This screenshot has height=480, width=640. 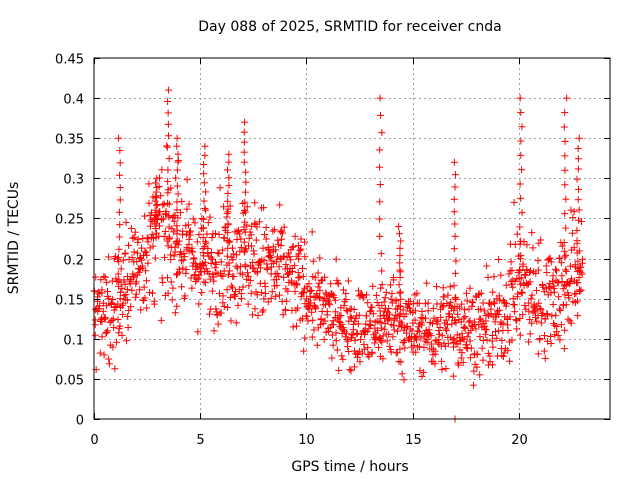 I want to click on y-tick-label: 0.3, so click(x=73, y=180).